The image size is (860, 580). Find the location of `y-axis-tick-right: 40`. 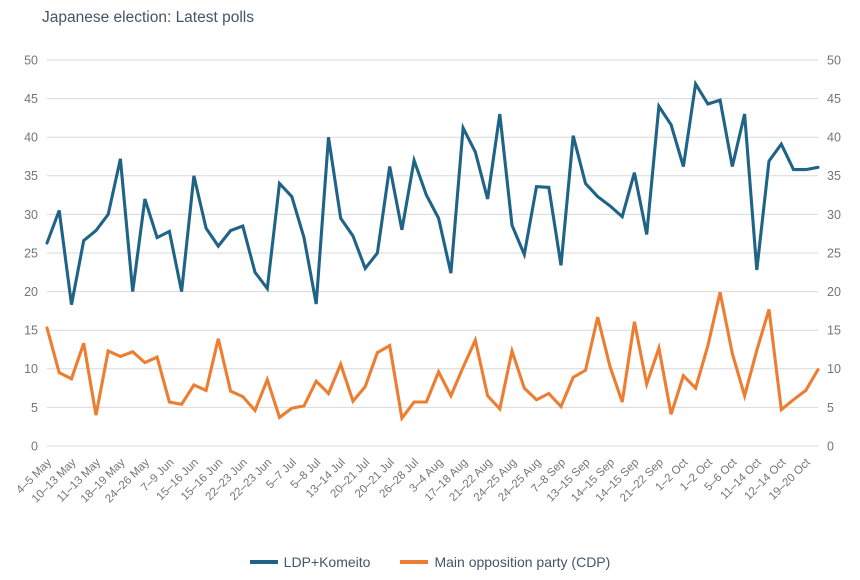

y-axis-tick-right: 40 is located at coordinates (834, 138).